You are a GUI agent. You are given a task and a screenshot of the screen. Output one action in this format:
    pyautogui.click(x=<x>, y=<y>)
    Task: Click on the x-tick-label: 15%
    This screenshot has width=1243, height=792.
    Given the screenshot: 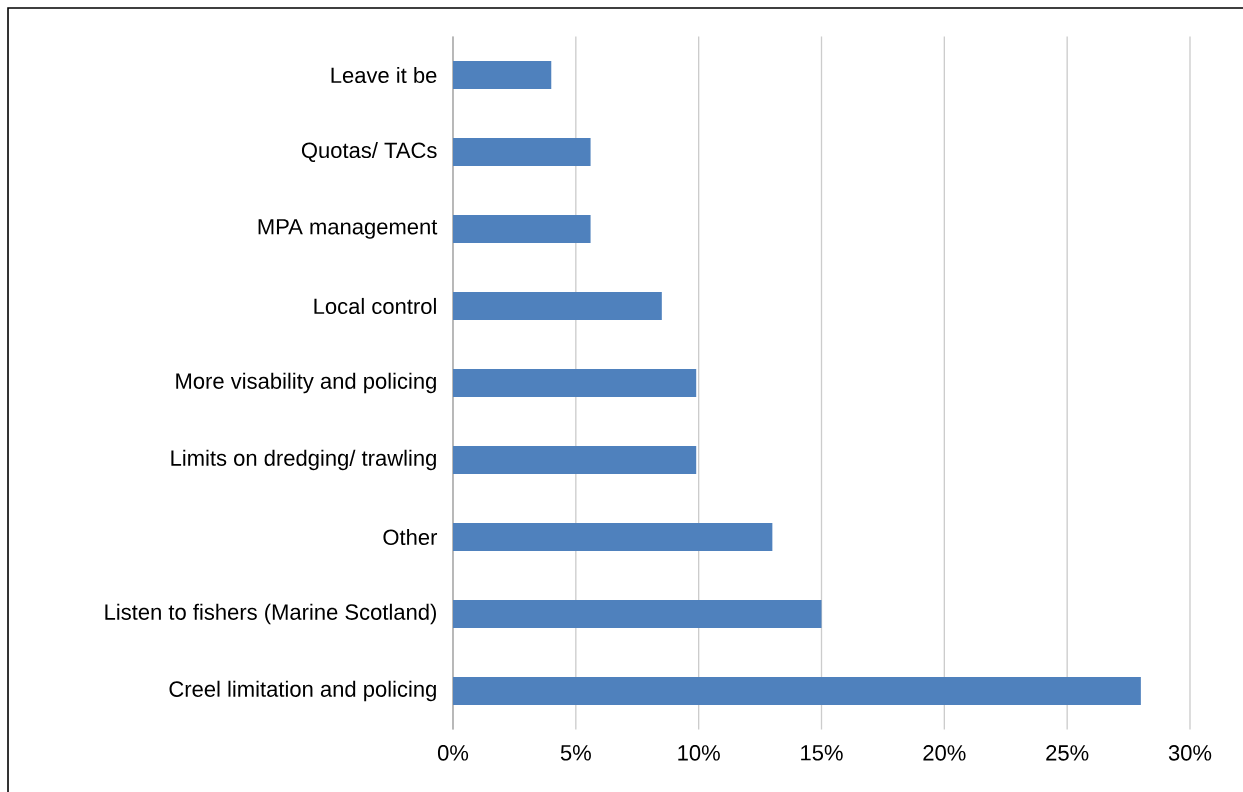 What is the action you would take?
    pyautogui.click(x=822, y=753)
    